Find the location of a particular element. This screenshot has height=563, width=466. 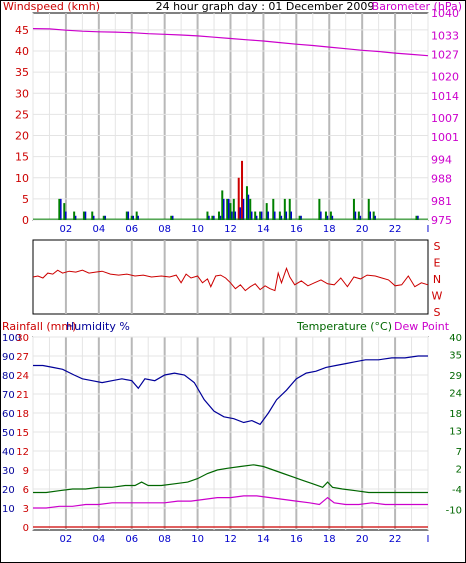

windspeed-tick-label: 20 is located at coordinates (22, 136).